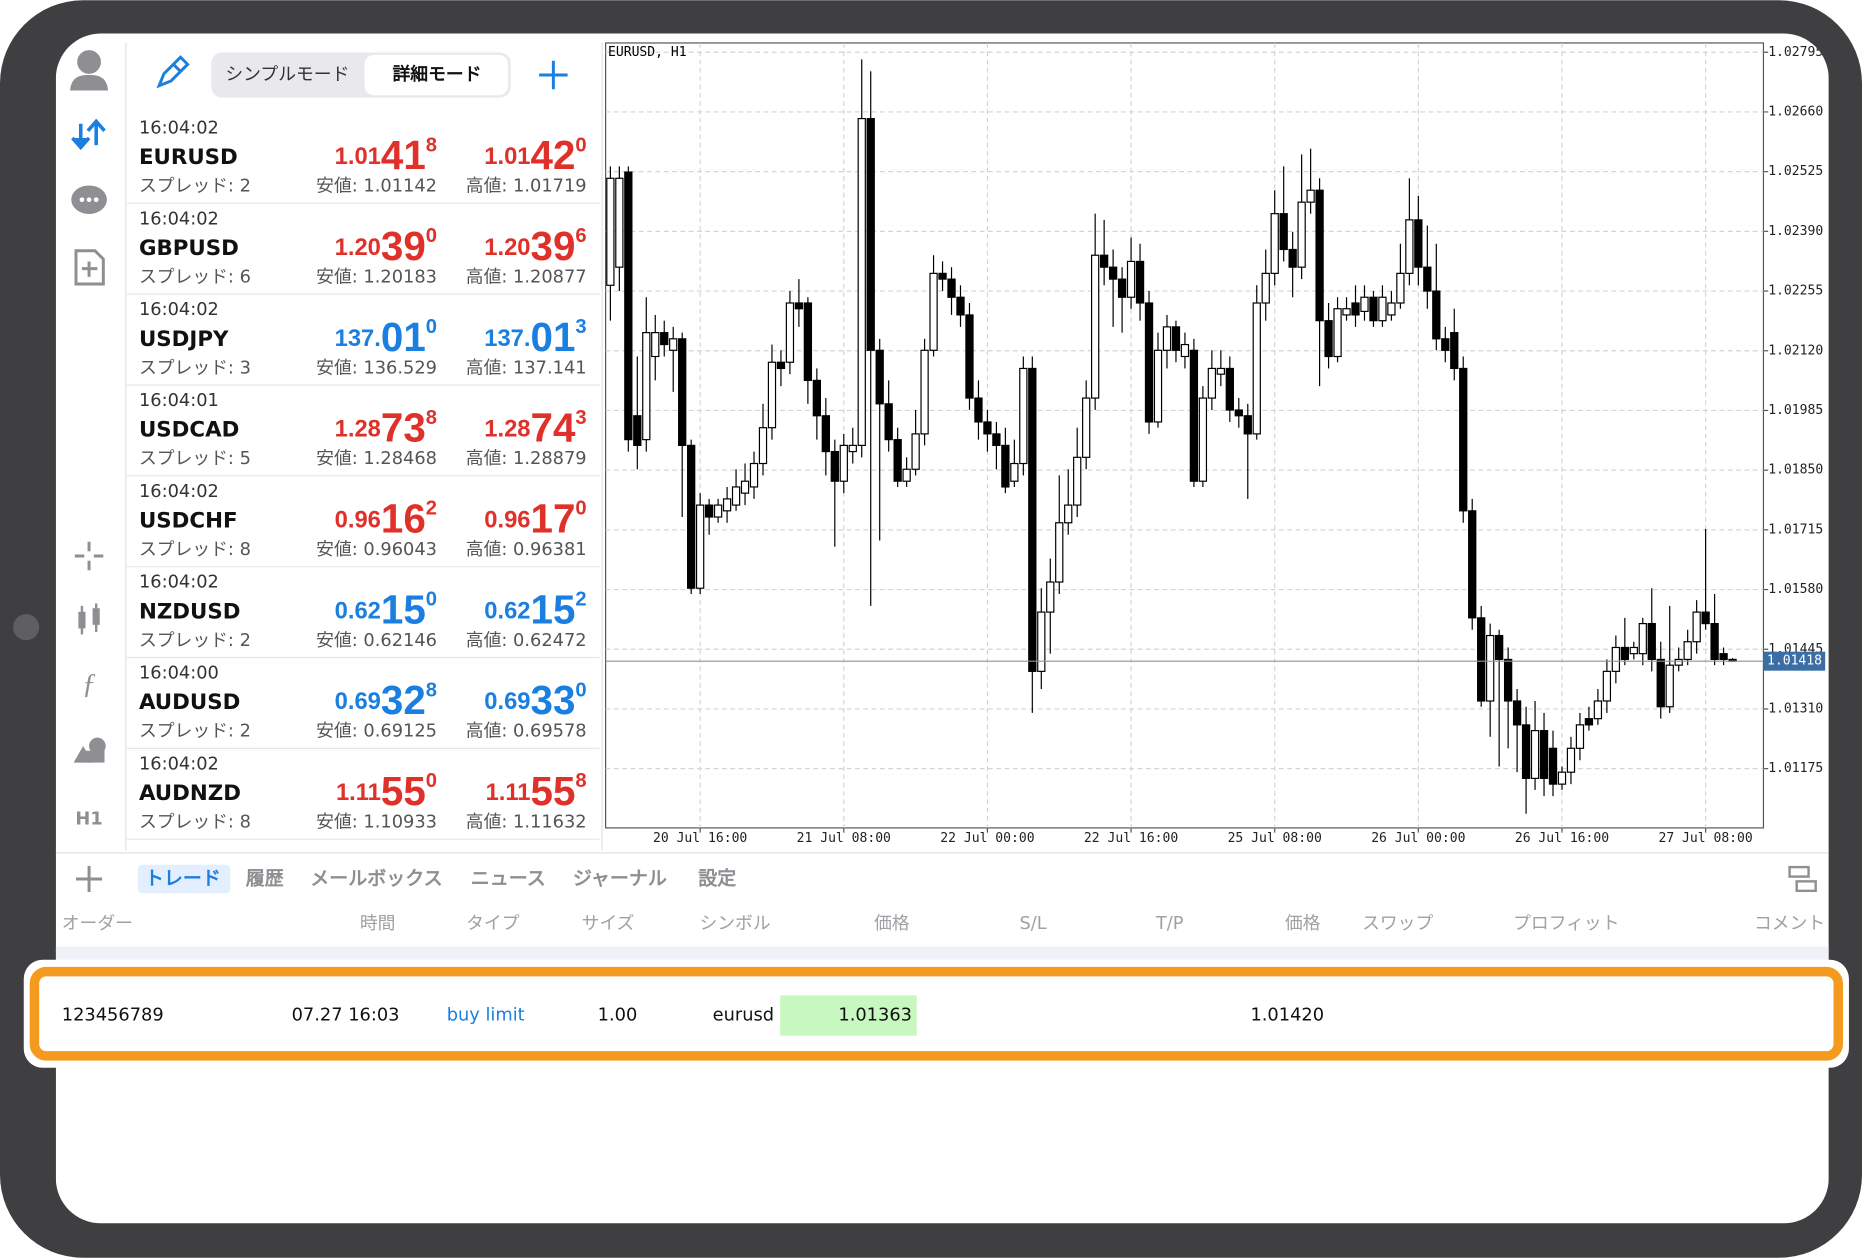 This screenshot has height=1258, width=1862. Describe the element at coordinates (189, 430) in the screenshot. I see `quote-symbol: USDCAD` at that location.